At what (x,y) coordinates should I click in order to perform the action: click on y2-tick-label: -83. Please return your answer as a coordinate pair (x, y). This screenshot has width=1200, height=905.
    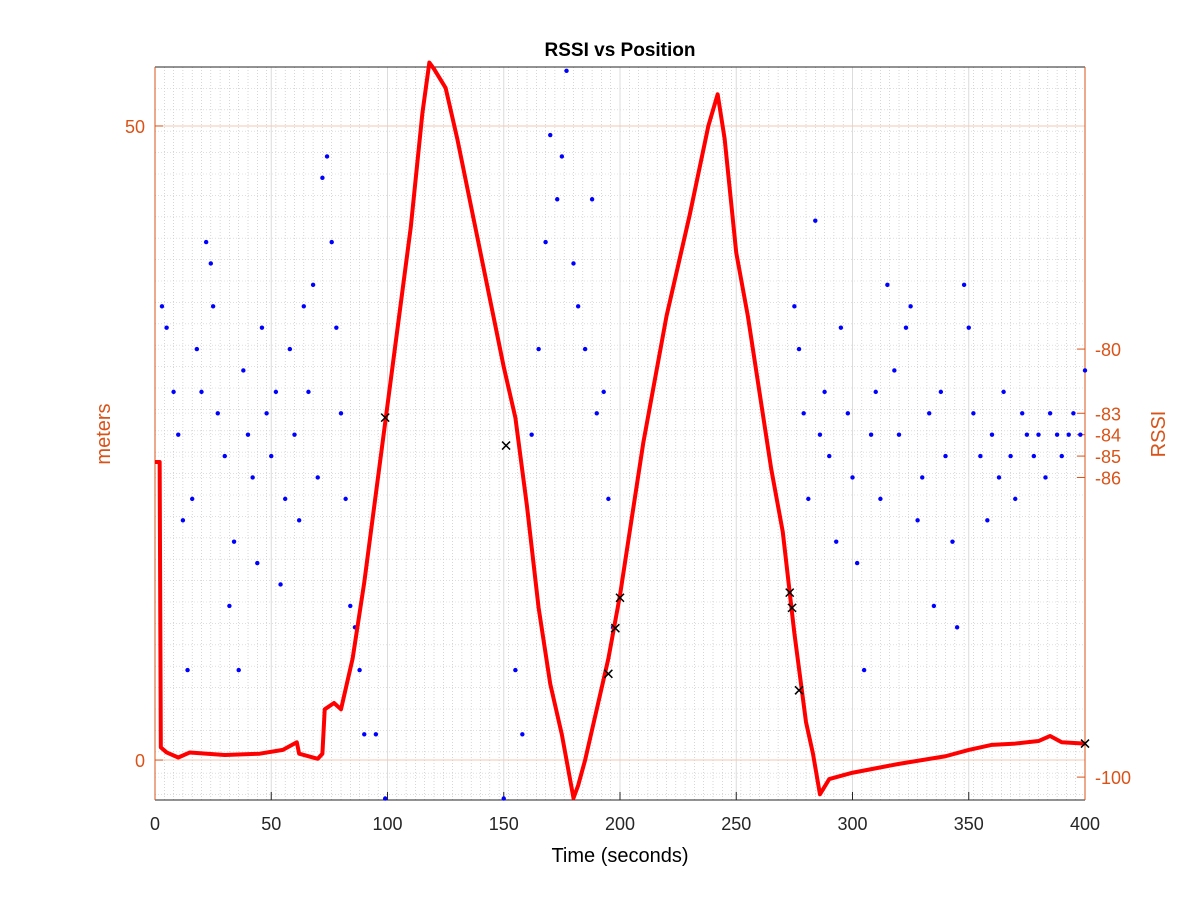
    Looking at the image, I should click on (1108, 414).